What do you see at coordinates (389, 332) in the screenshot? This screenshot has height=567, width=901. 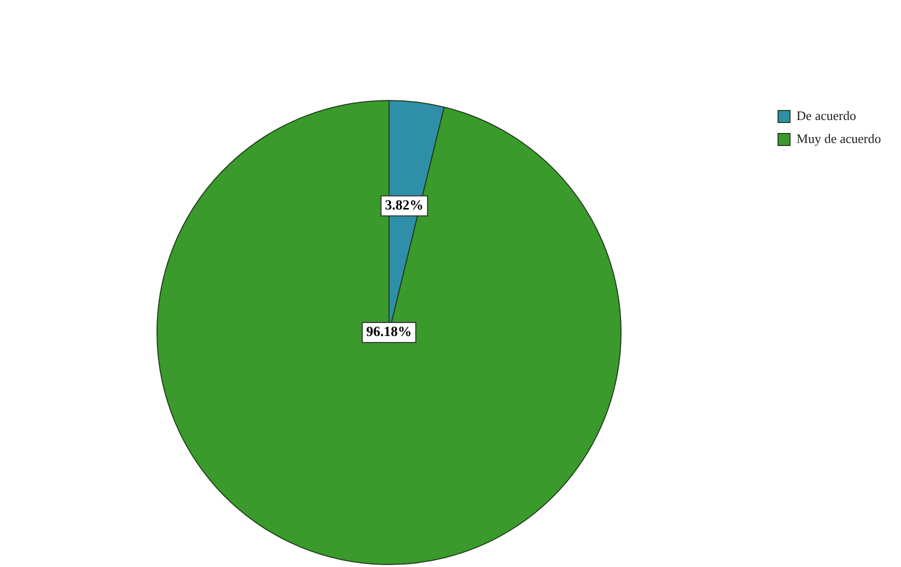 I see `data-label: 96.18%` at bounding box center [389, 332].